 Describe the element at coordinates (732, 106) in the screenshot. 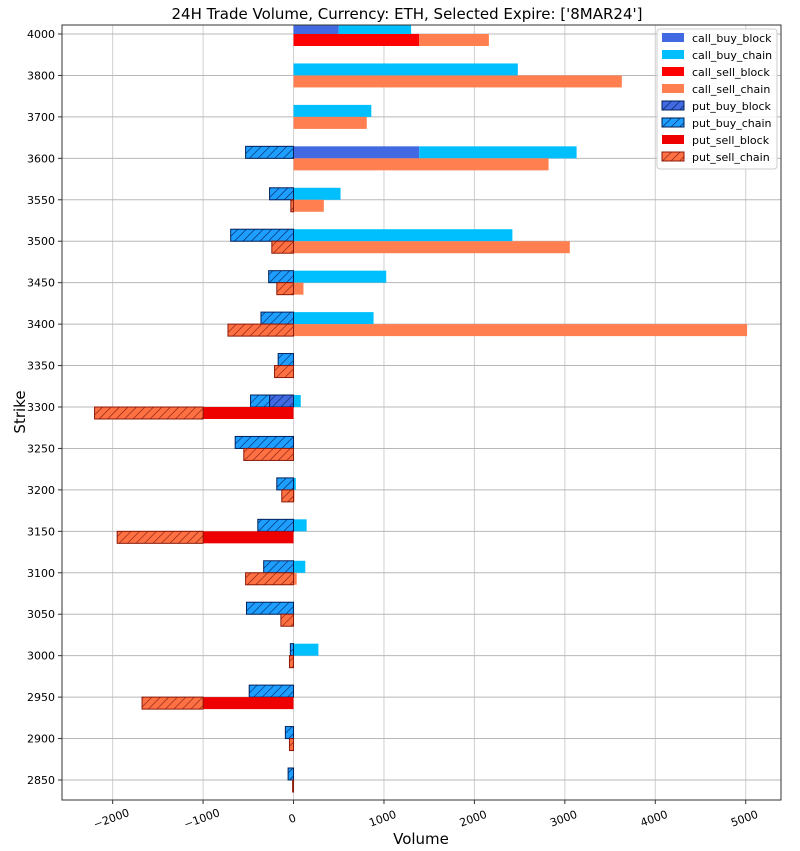

I see `legend-label: put_buy_block` at that location.